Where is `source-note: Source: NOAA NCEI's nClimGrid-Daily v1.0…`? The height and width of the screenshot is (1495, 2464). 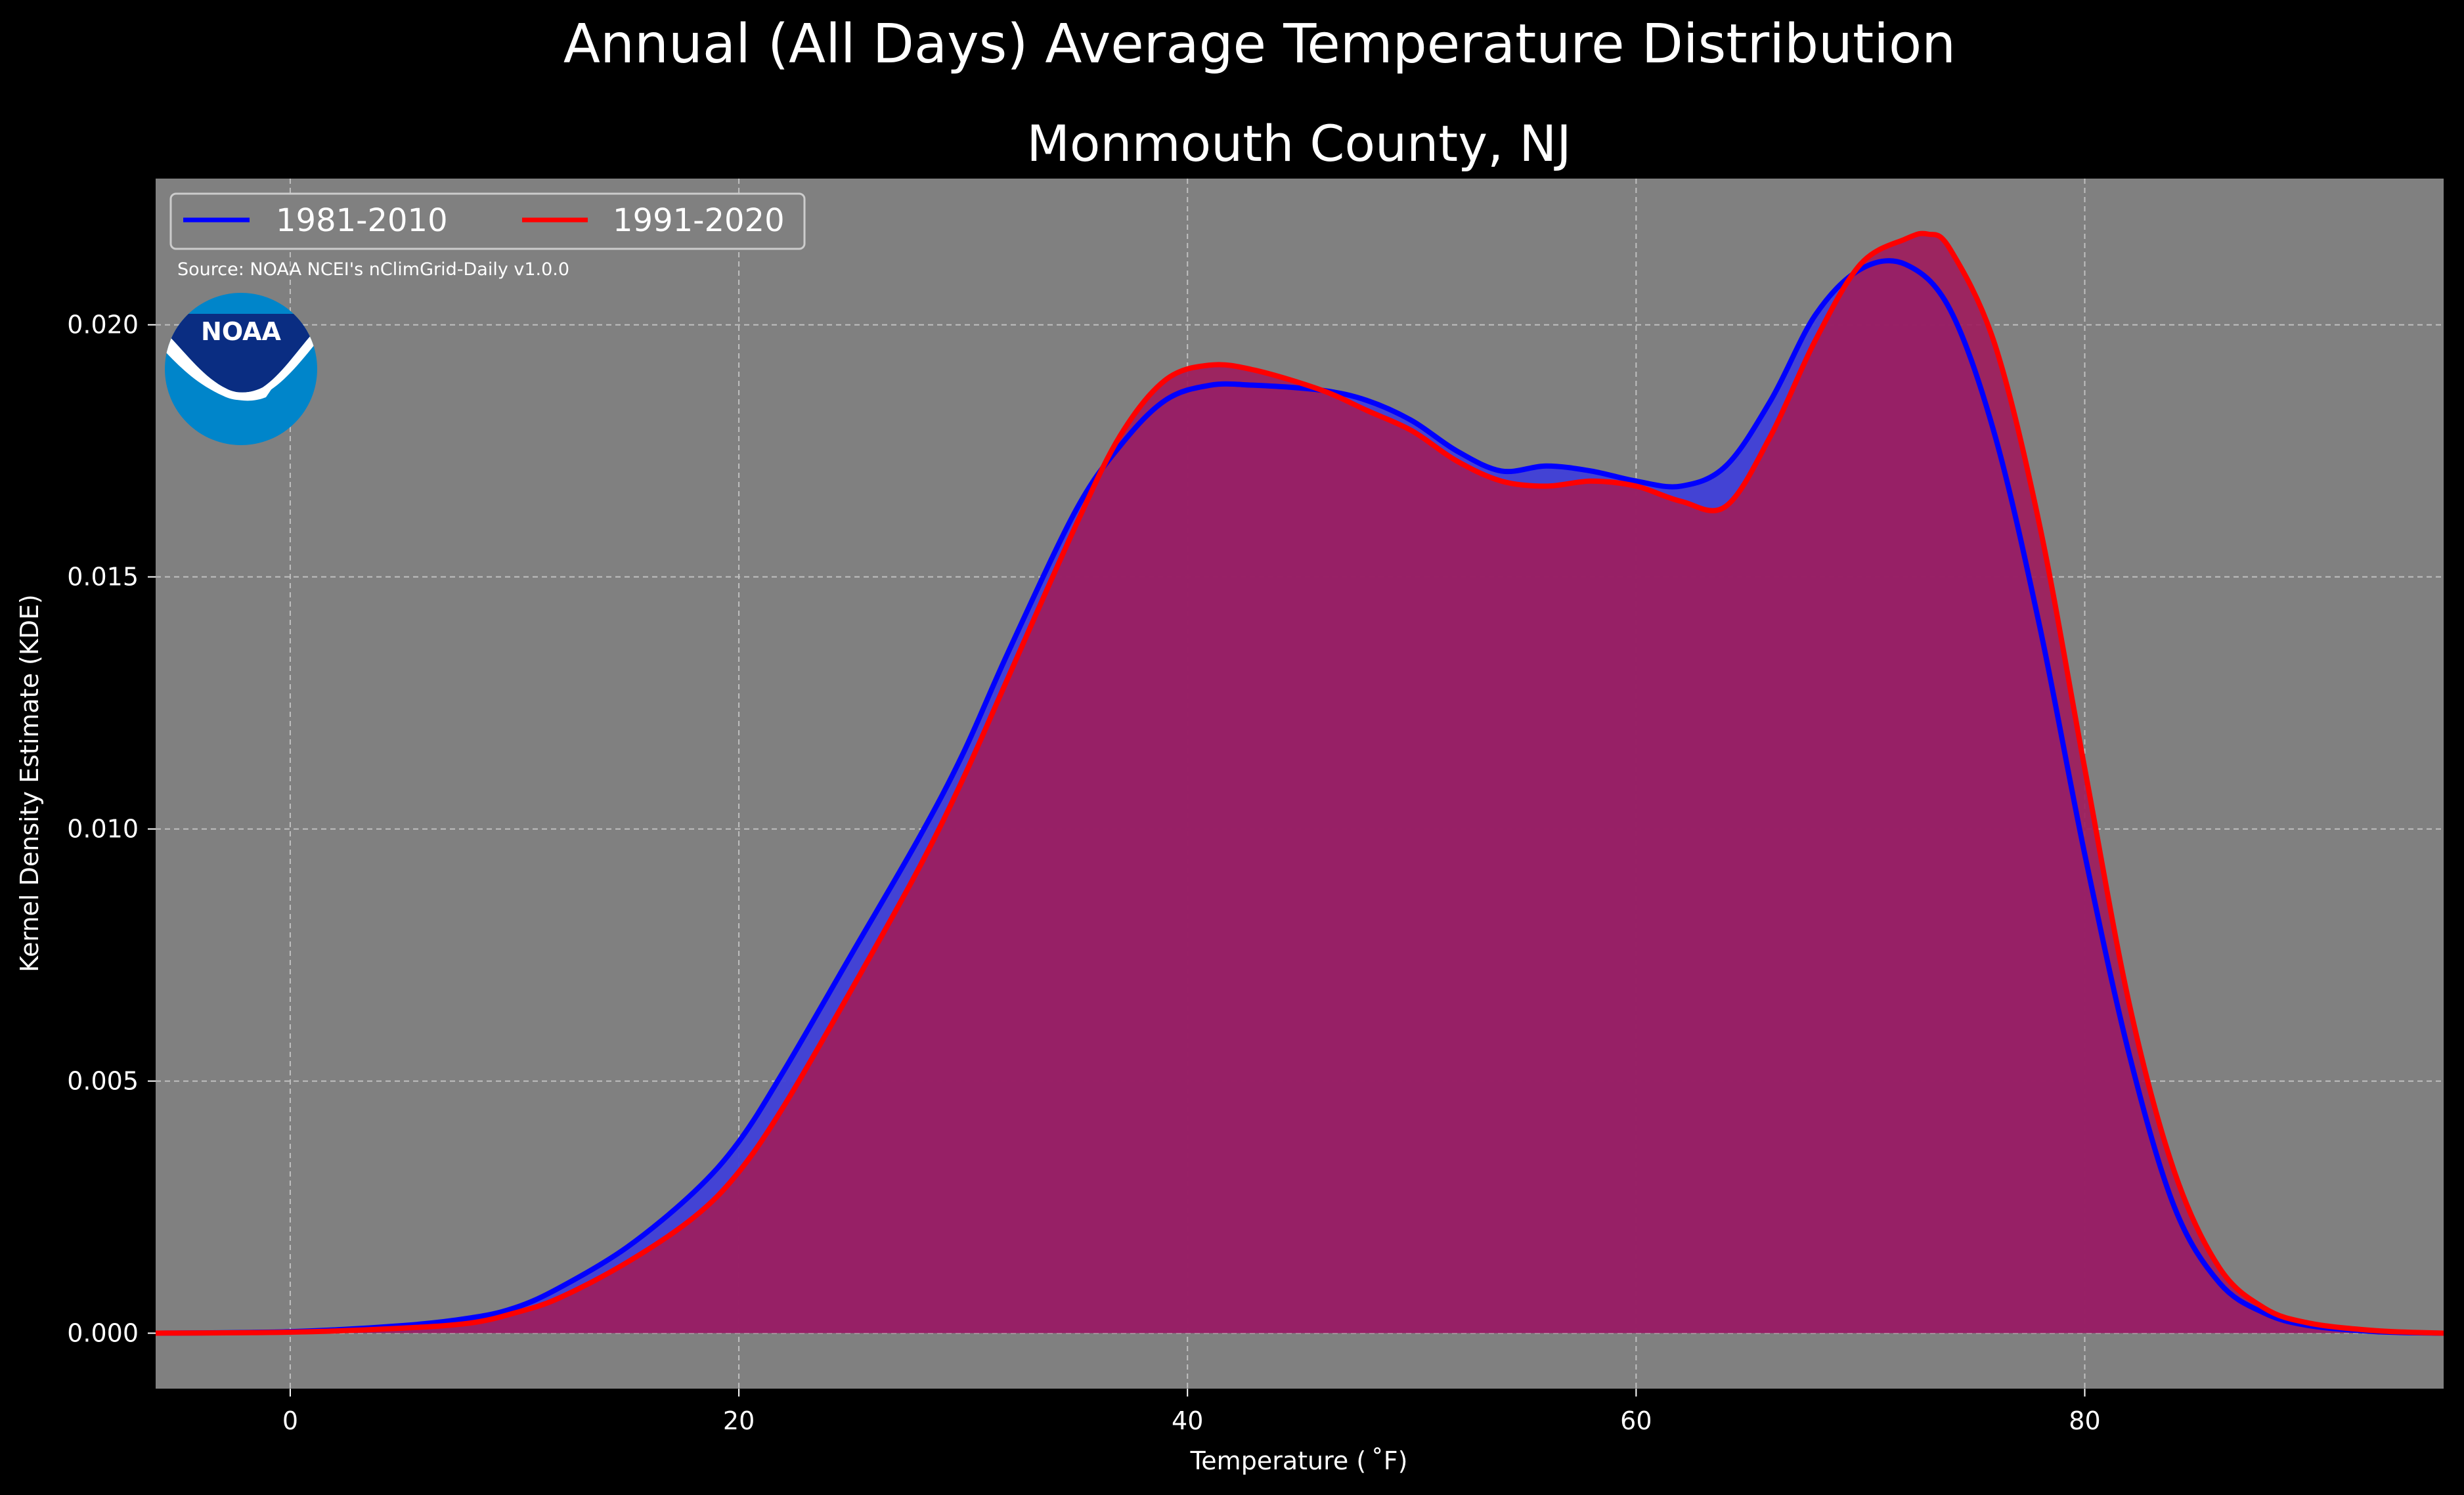 source-note: Source: NOAA NCEI's nClimGrid-Daily v1.0… is located at coordinates (373, 269).